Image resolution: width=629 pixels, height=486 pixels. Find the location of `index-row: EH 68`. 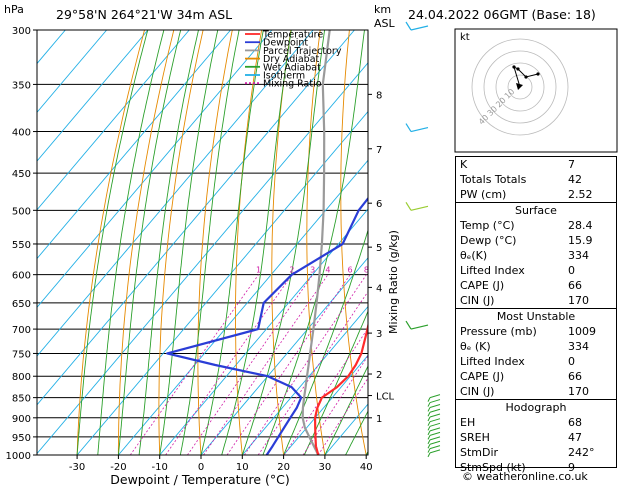

index-row: EH 68 is located at coordinates (521, 422).